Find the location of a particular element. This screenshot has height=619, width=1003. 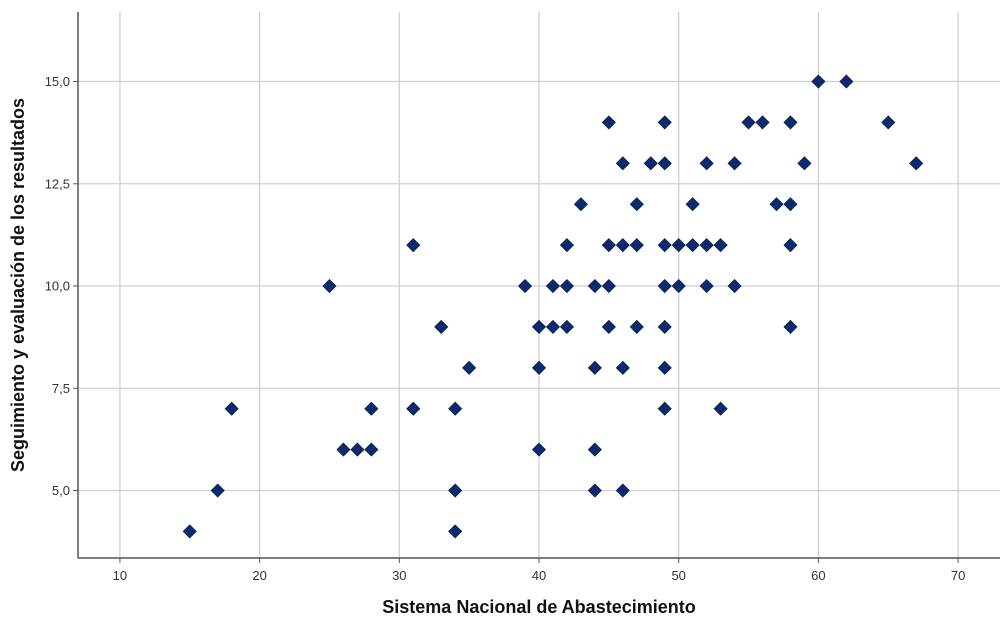

x-tick-label: 30 is located at coordinates (399, 575).